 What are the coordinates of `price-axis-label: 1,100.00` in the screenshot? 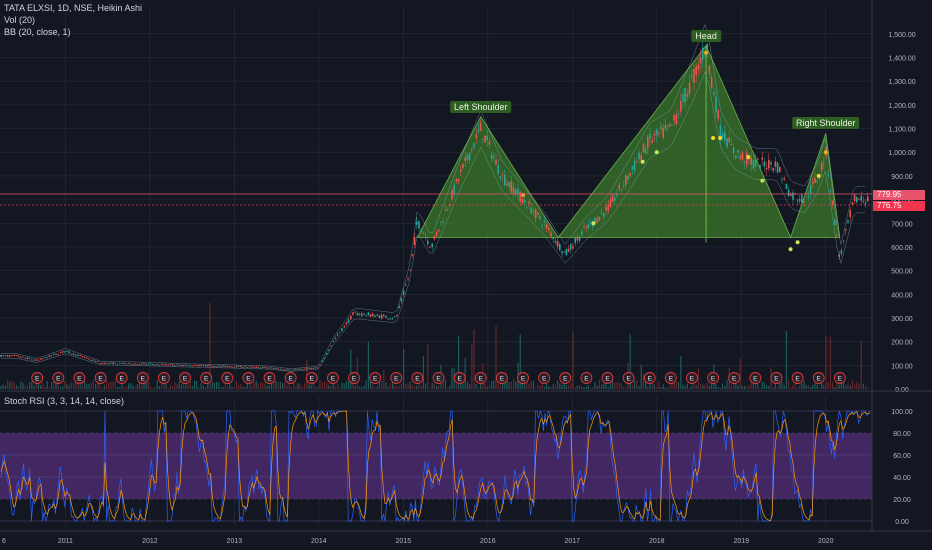 It's located at (901, 130).